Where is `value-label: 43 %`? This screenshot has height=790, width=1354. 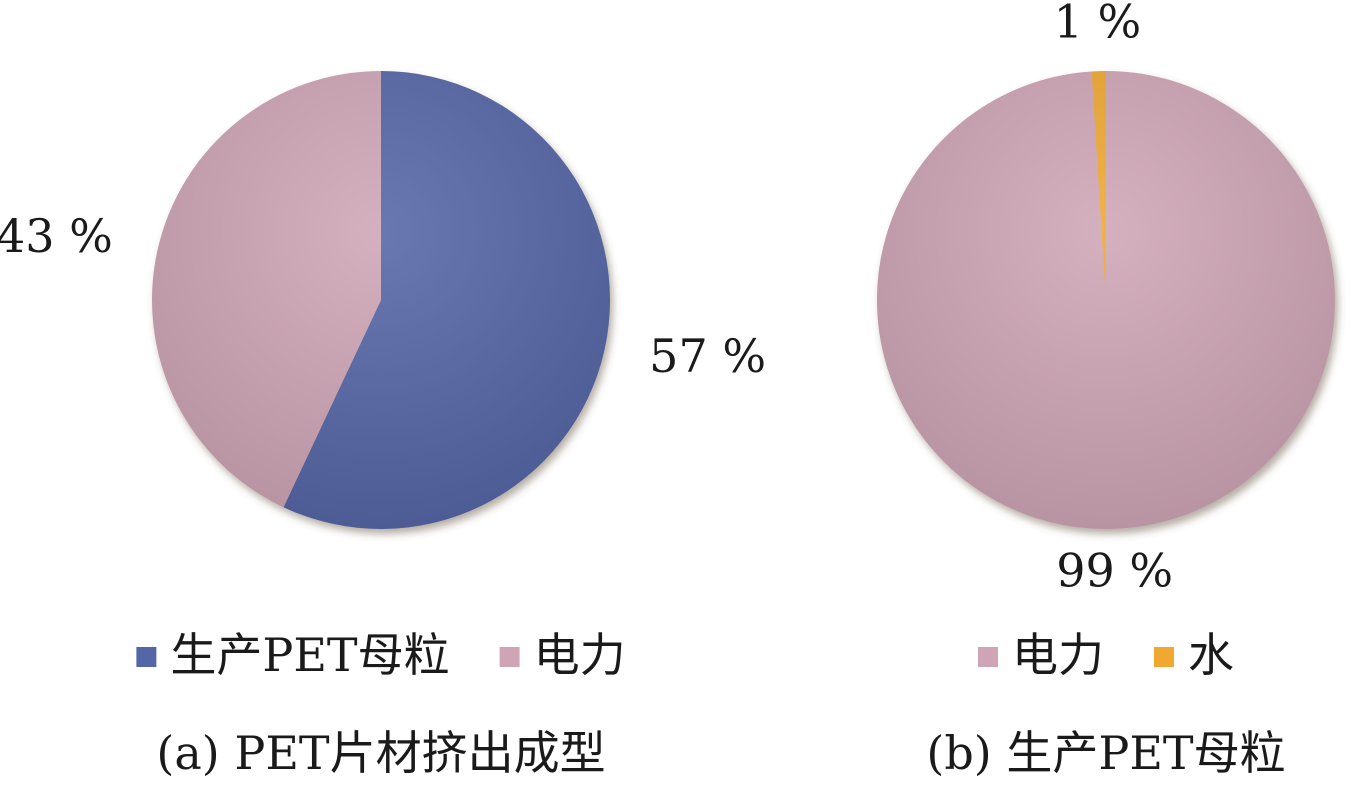 value-label: 43 % is located at coordinates (56, 236).